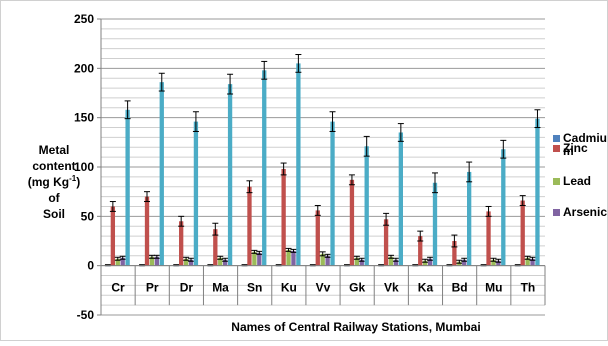 Image resolution: width=608 pixels, height=346 pixels. Describe the element at coordinates (401, 199) in the screenshot. I see `bar-series-5-vk` at that location.